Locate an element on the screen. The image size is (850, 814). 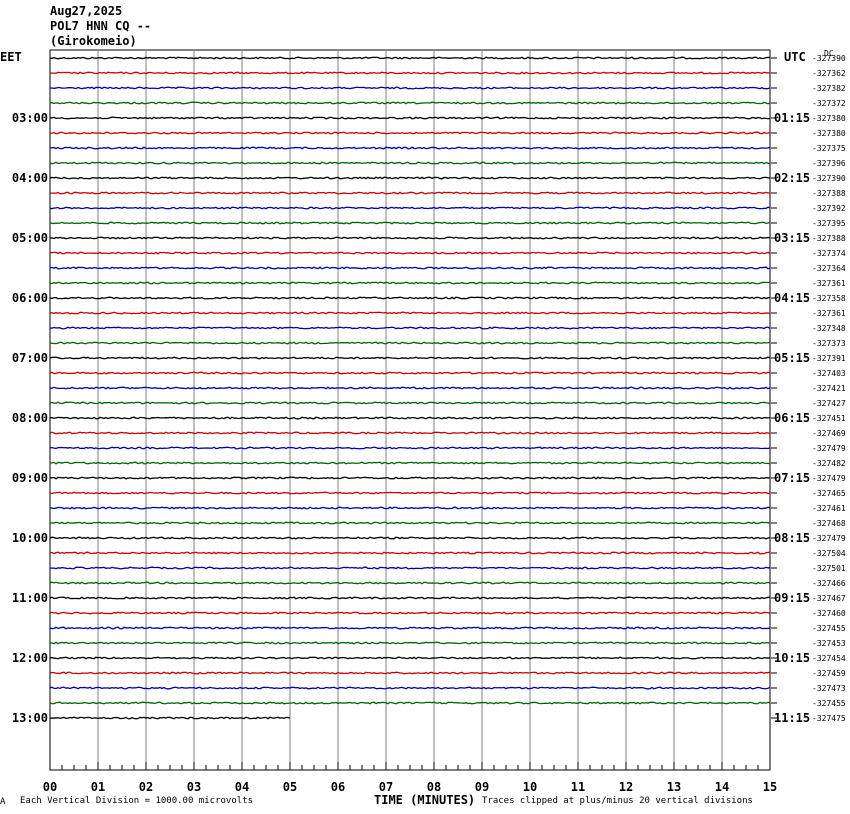
dc-offset-33: -327479 is located at coordinates (829, 538).